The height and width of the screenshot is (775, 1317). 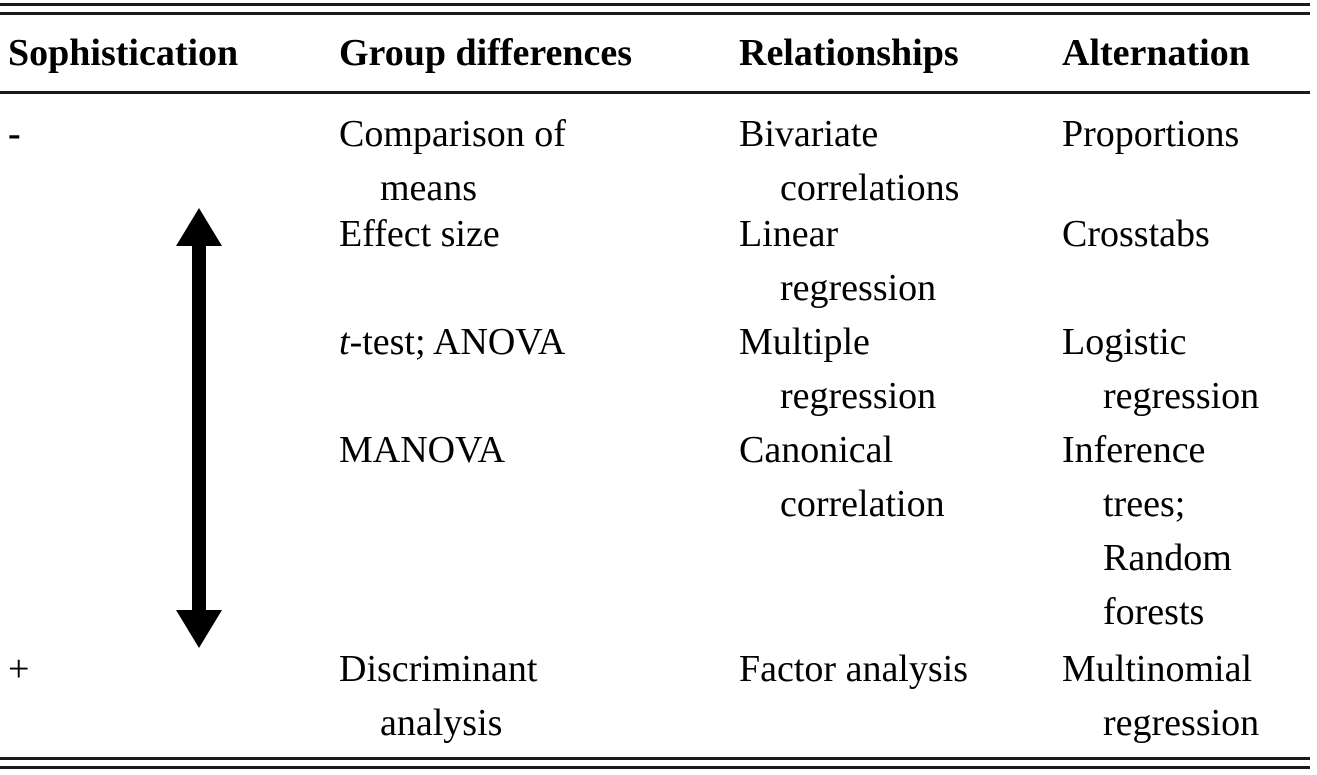 What do you see at coordinates (486, 53) in the screenshot?
I see `header-group-differences: Group differences` at bounding box center [486, 53].